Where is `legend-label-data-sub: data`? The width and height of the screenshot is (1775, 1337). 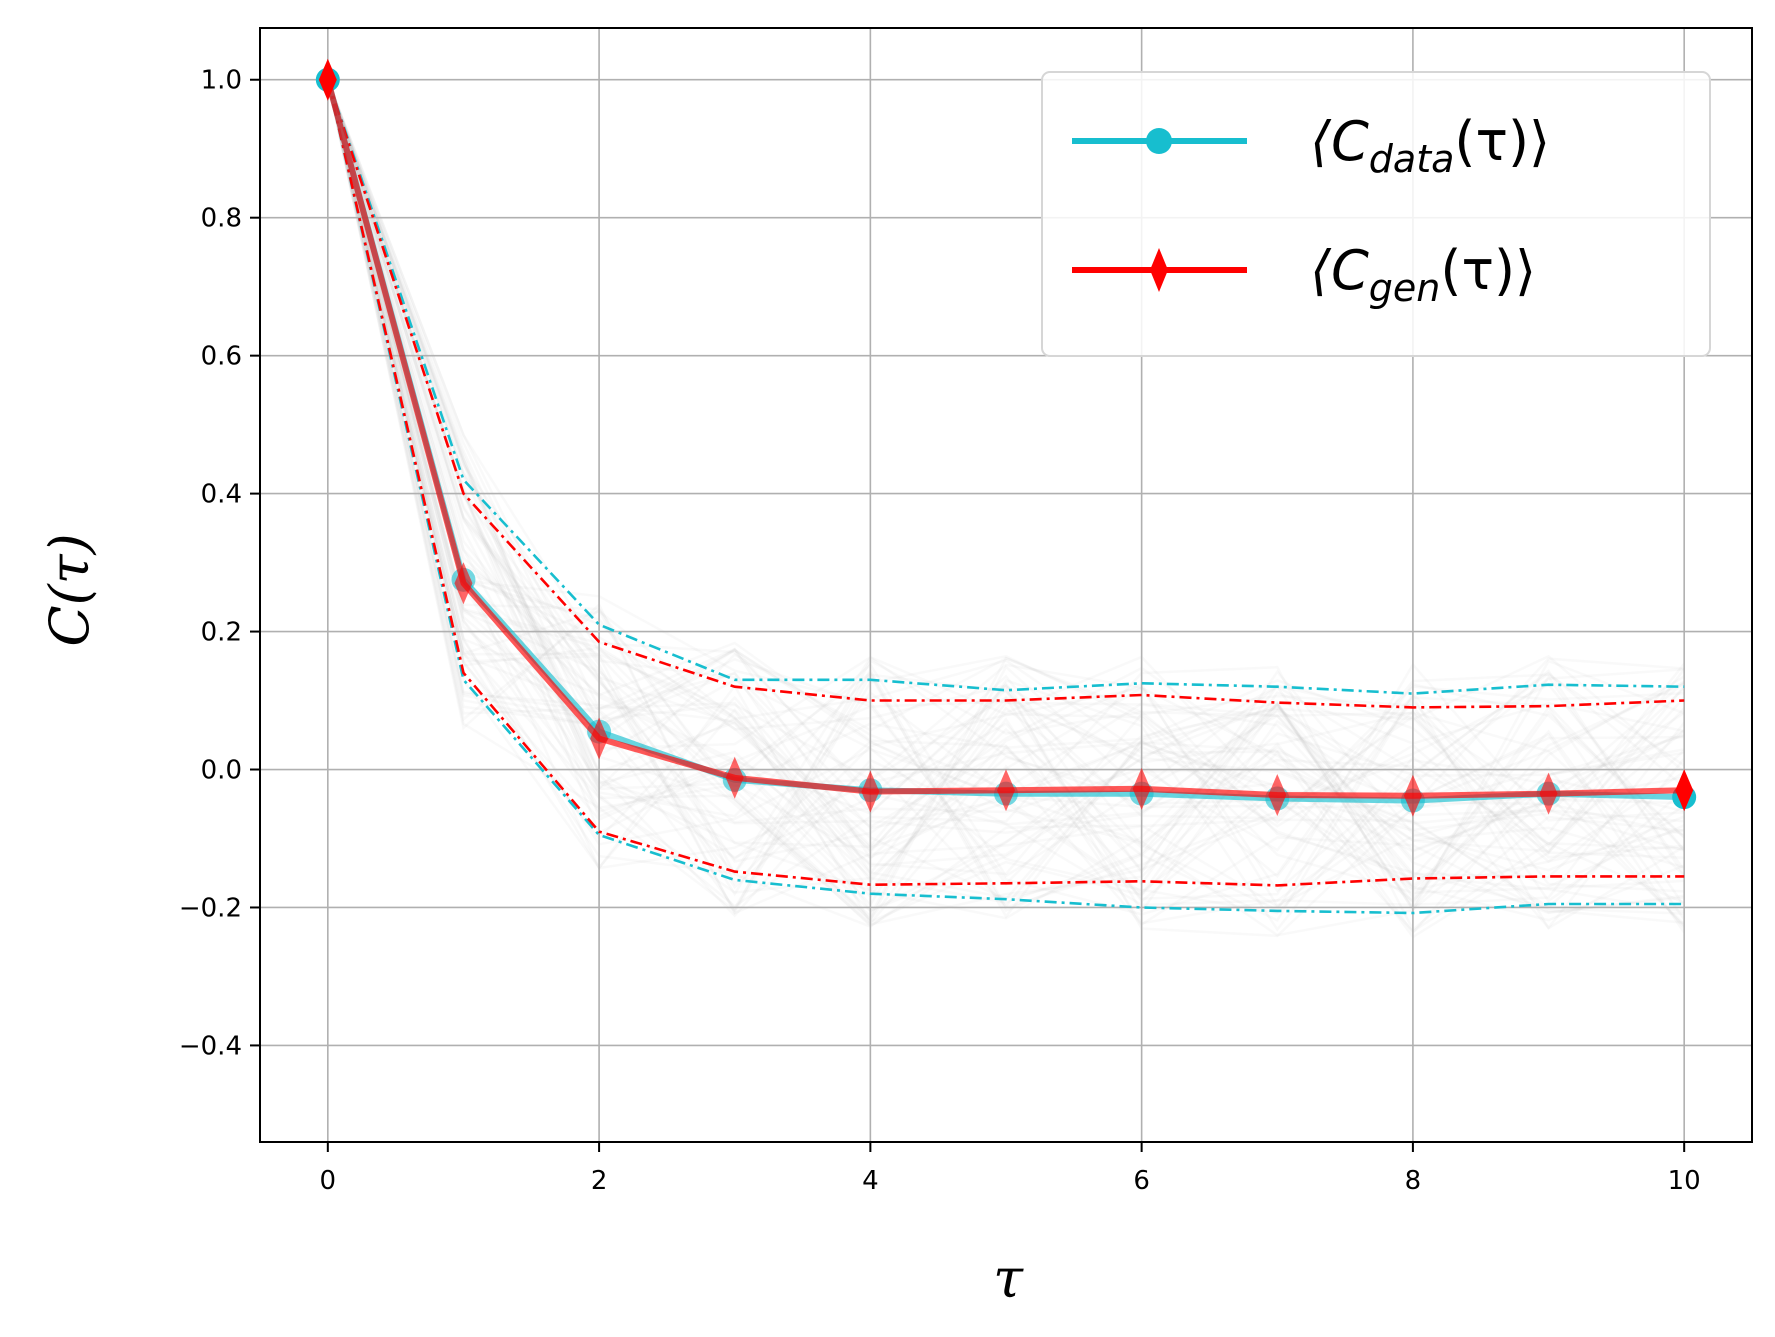
legend-label-data-sub: data is located at coordinates (1412, 159).